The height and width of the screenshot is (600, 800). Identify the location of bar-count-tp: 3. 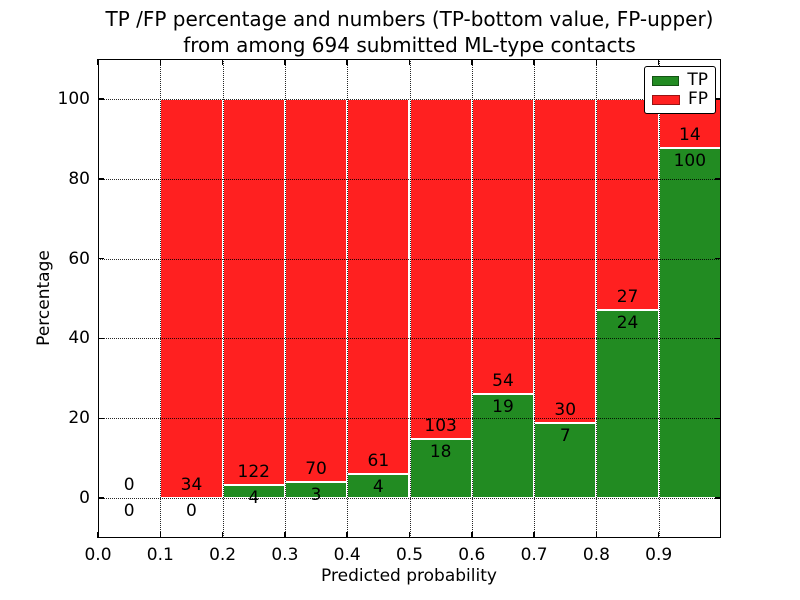
(316, 494).